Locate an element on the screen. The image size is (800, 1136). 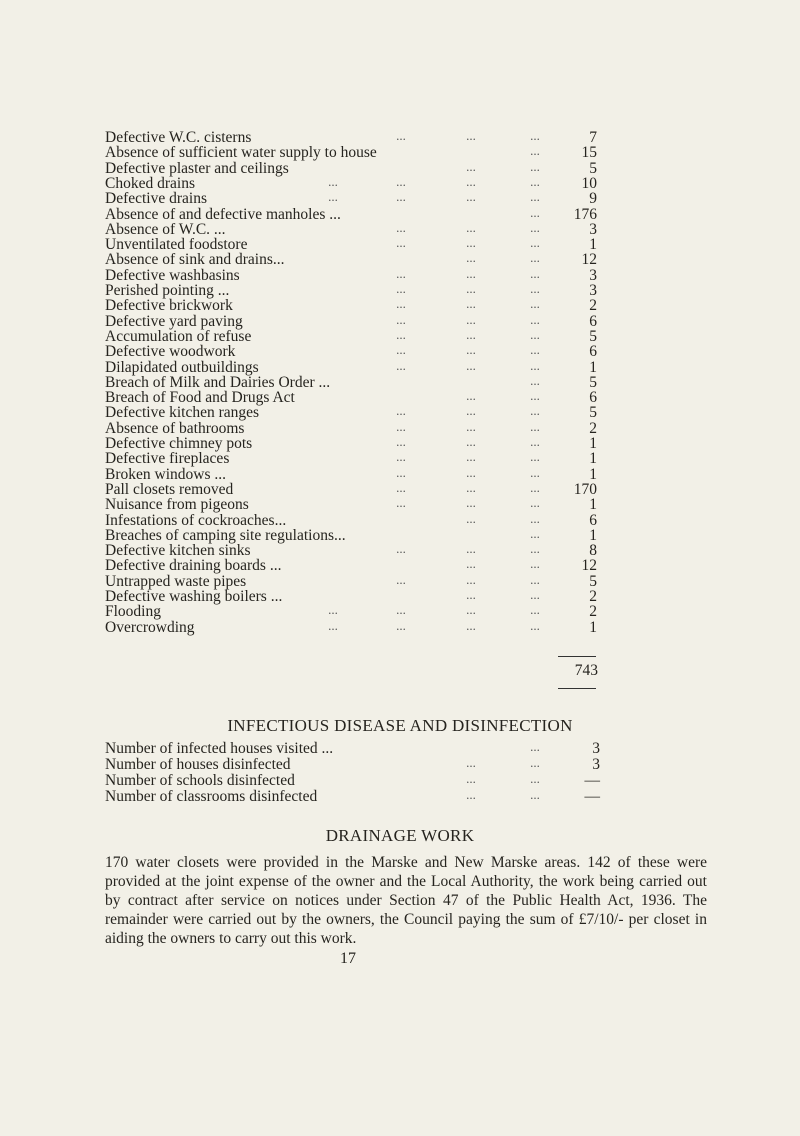
row-label: Defective W.C. cisterns is located at coordinates (178, 137).